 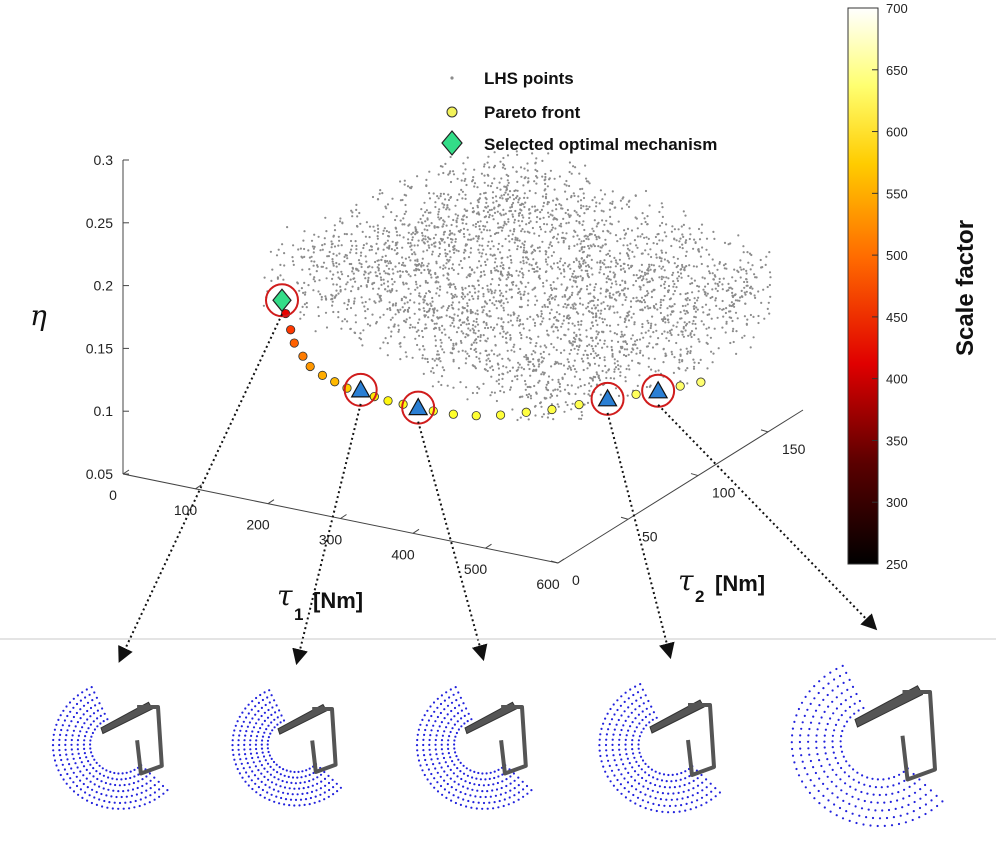 I want to click on x-tick-label: 400, so click(x=403, y=554).